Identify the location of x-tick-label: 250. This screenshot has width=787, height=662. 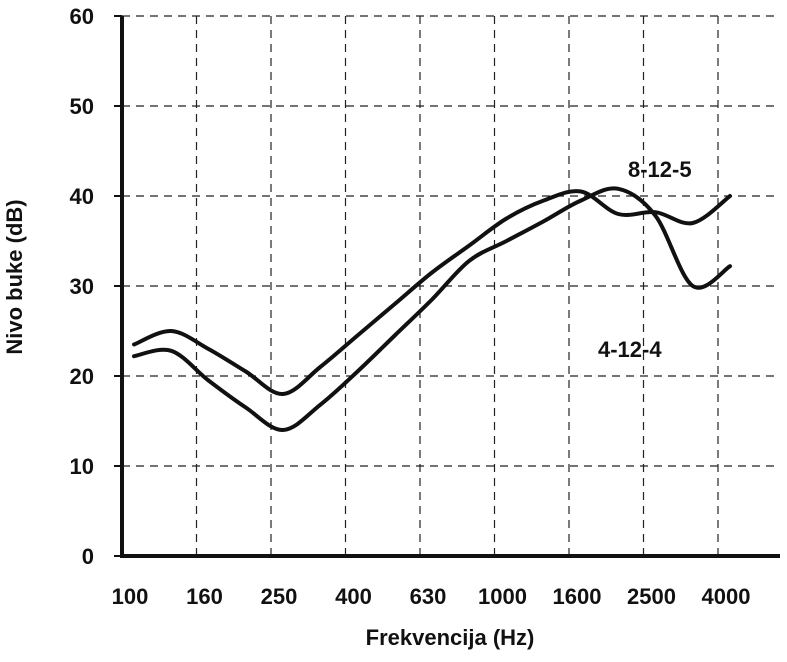
(279, 596).